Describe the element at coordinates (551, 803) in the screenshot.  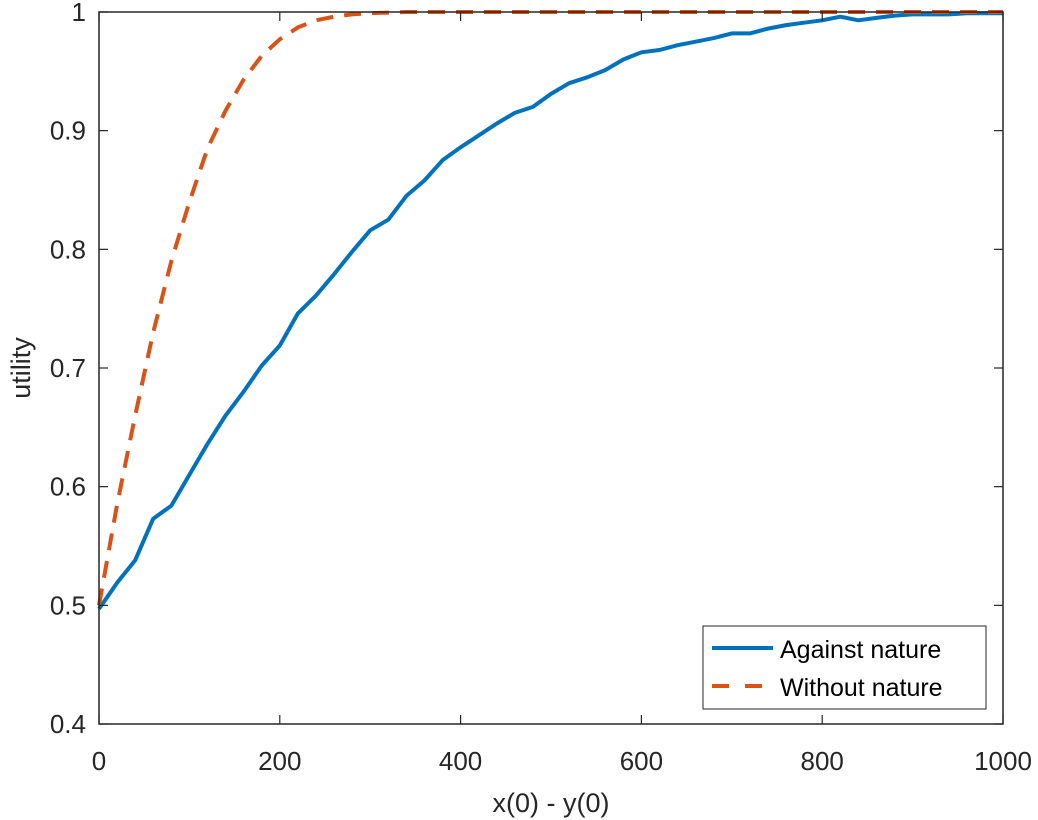
I see `x-axis-label: x(0) - y(0)` at that location.